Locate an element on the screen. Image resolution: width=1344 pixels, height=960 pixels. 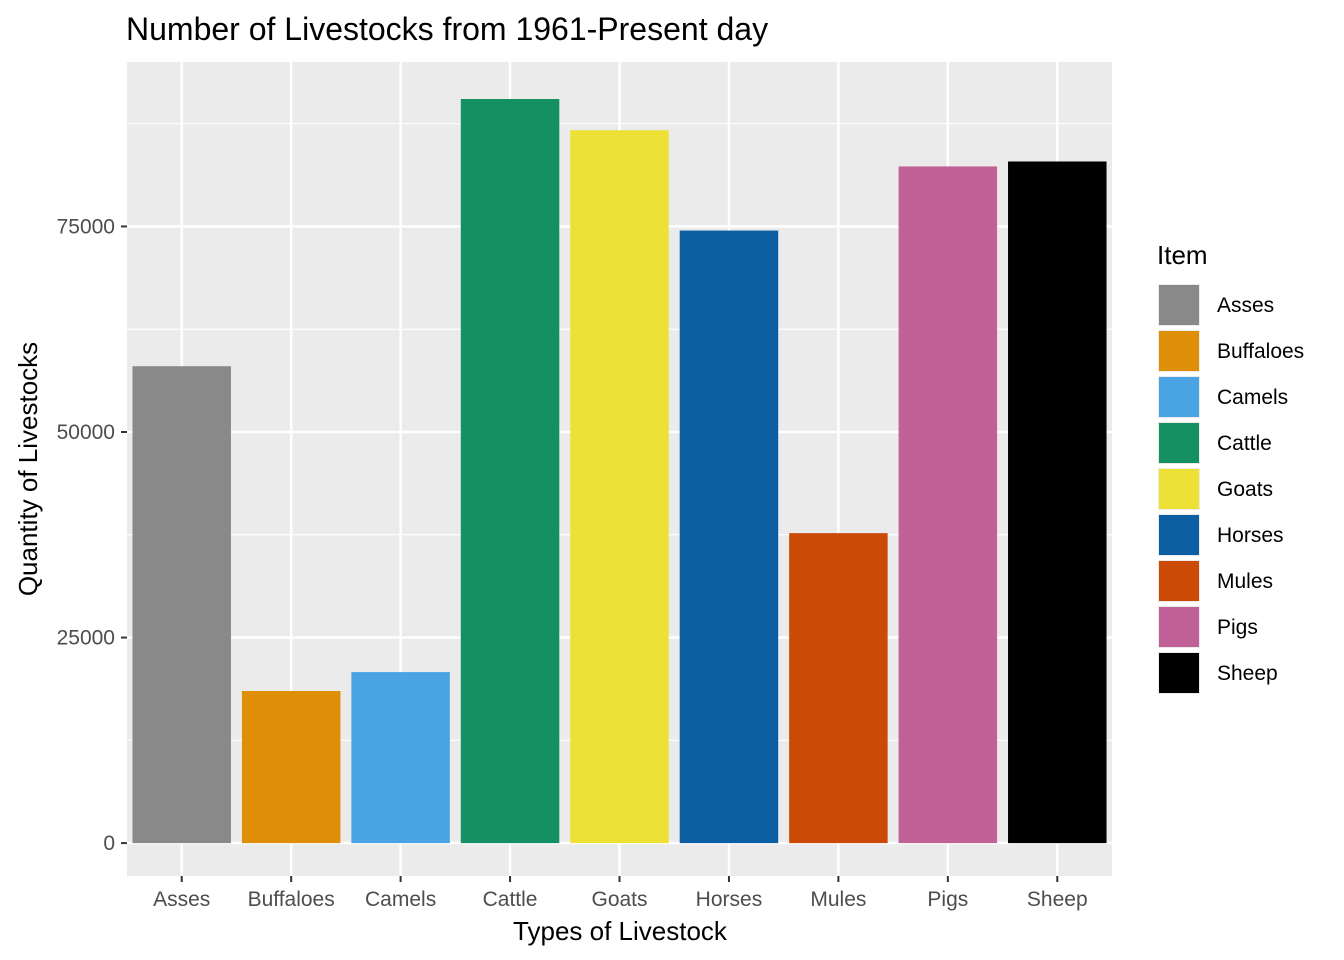
bar-cattle is located at coordinates (510, 471).